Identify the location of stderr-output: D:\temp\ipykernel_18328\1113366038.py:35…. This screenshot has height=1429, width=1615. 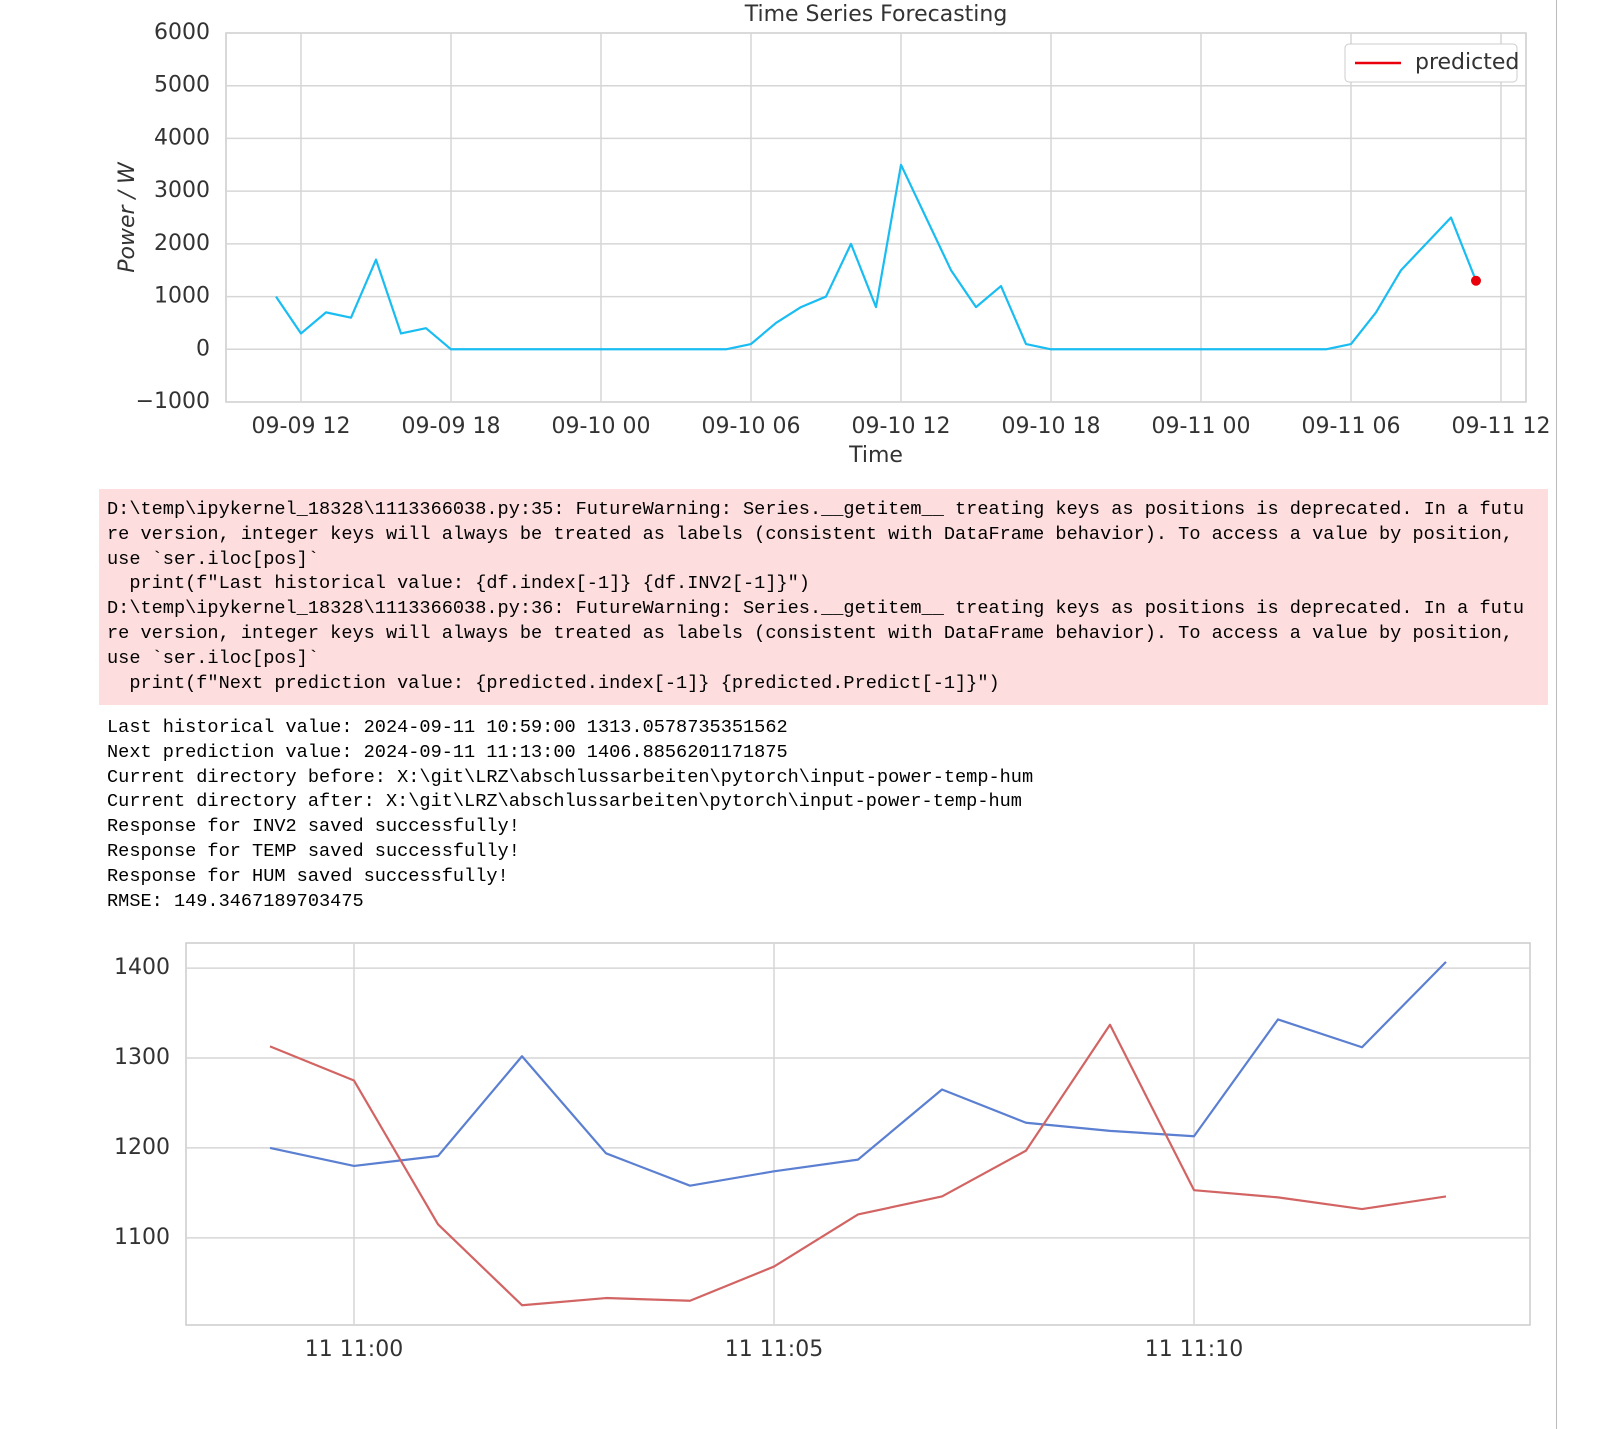
(823, 597).